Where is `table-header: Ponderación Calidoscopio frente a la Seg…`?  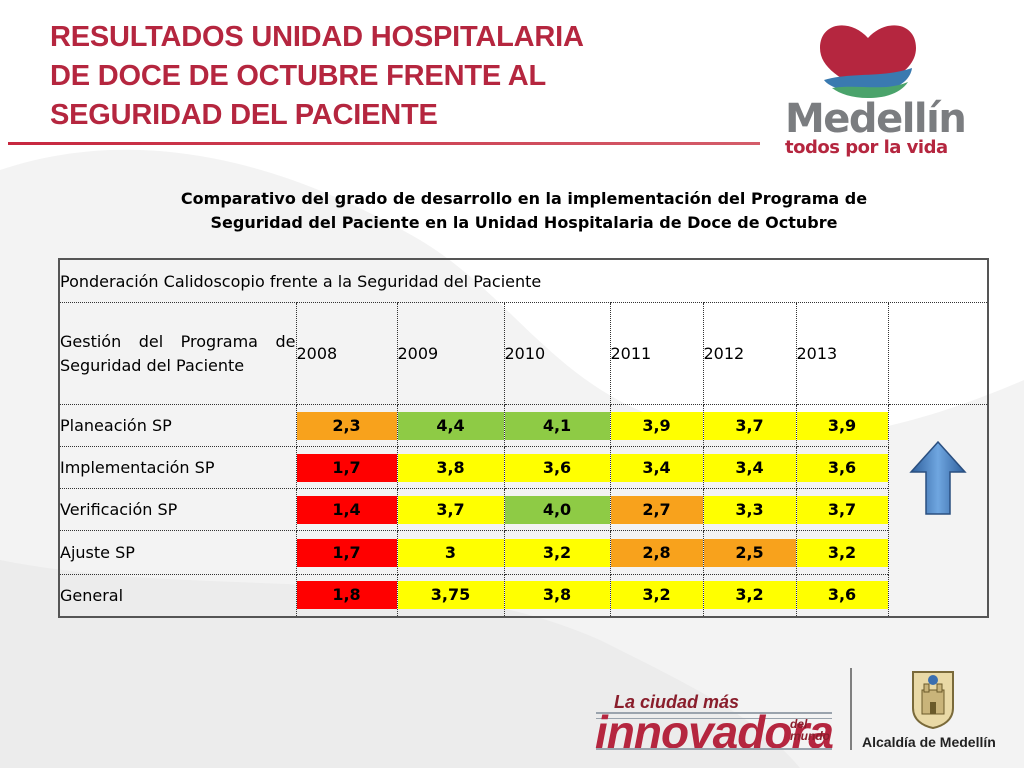
table-header: Ponderación Calidoscopio frente a la Seg… is located at coordinates (523, 280).